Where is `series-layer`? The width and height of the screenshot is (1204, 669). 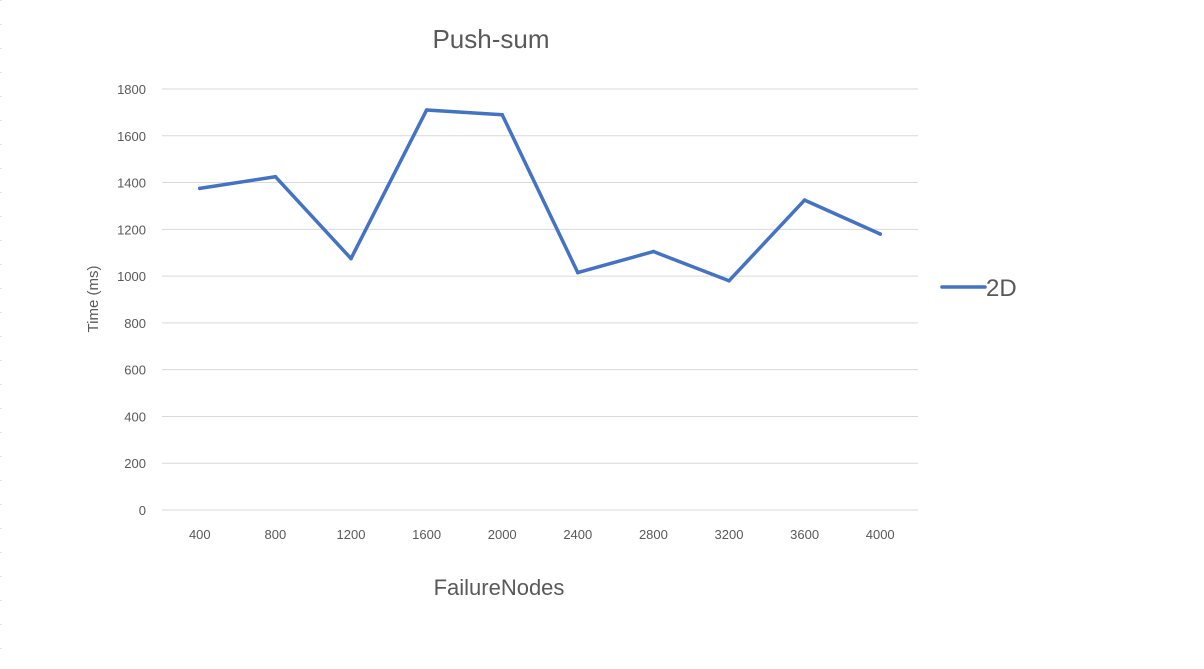
series-layer is located at coordinates (540, 195).